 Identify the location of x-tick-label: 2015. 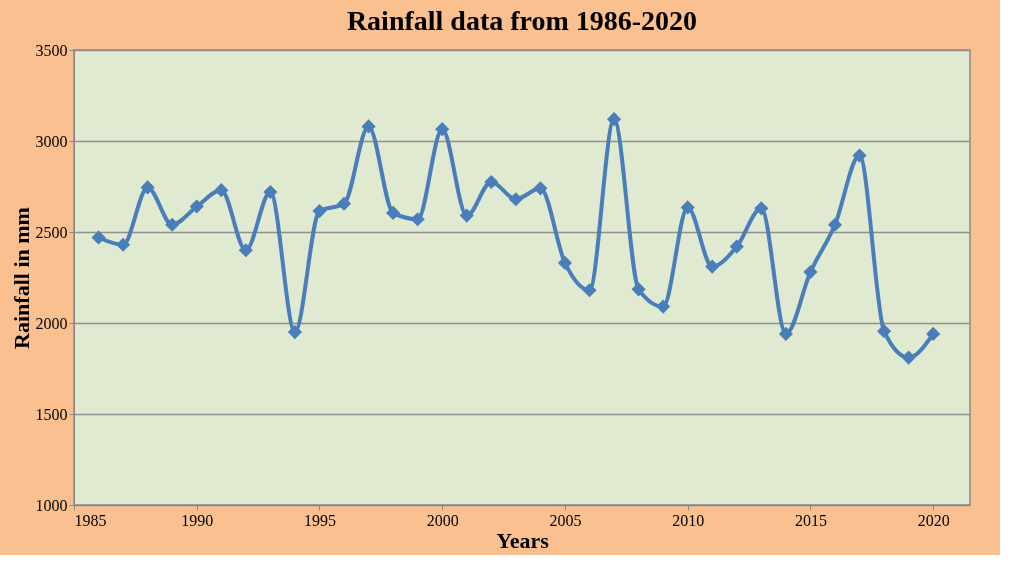
(810, 520).